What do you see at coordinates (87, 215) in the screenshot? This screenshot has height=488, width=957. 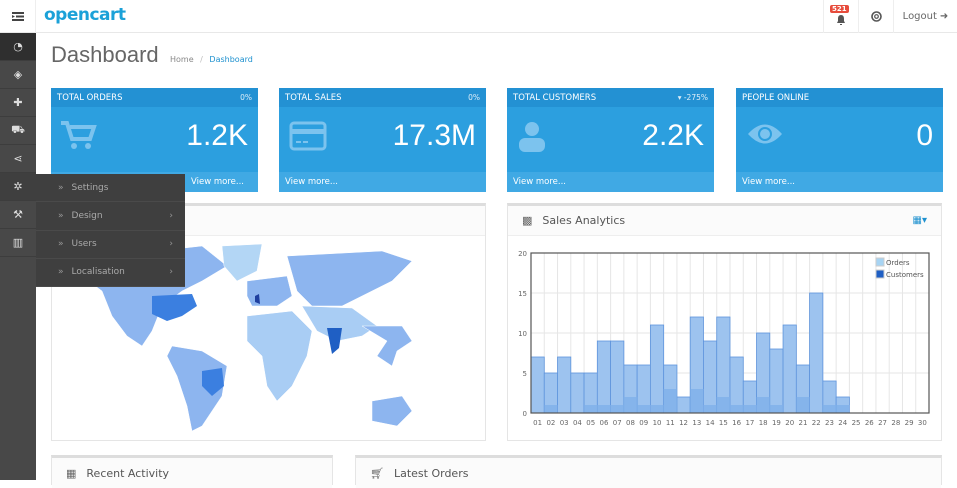 I see `flyout-item-label: Design` at bounding box center [87, 215].